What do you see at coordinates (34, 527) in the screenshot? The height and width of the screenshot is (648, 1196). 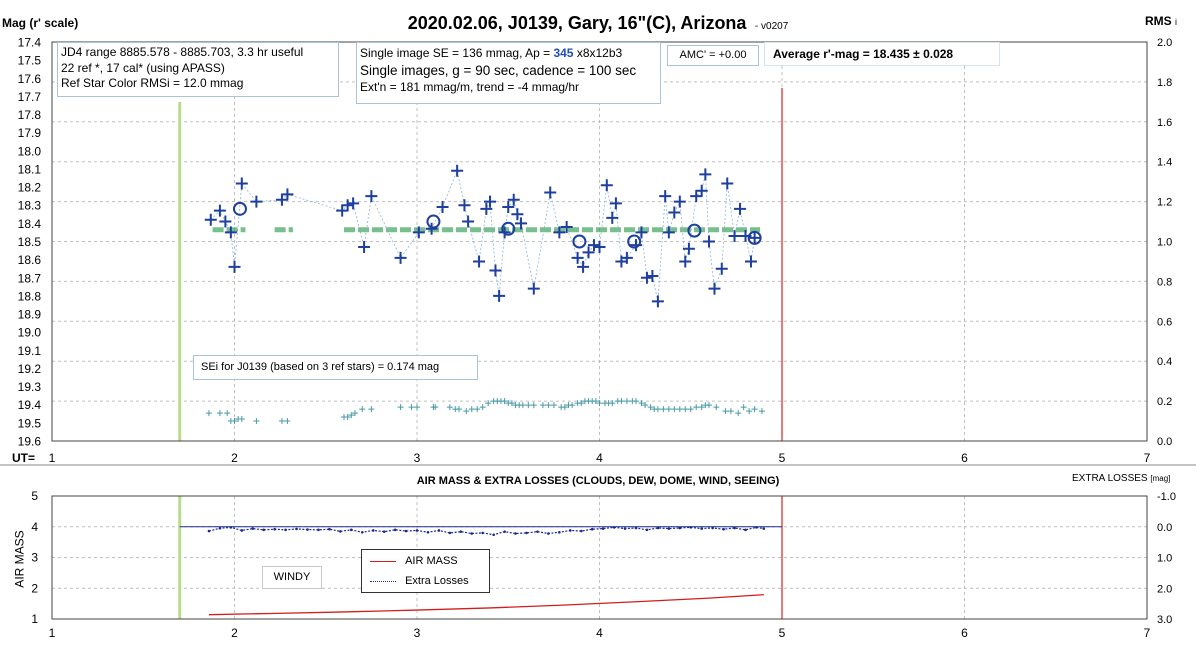 I see `bottom-y-tick-label: 4` at bounding box center [34, 527].